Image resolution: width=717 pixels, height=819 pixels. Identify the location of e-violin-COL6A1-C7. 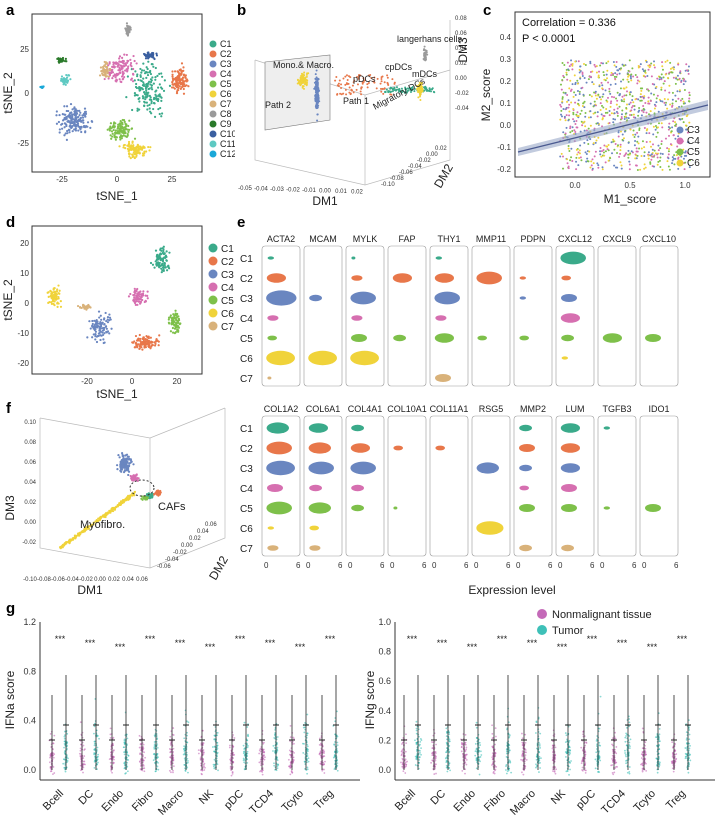
(315, 548).